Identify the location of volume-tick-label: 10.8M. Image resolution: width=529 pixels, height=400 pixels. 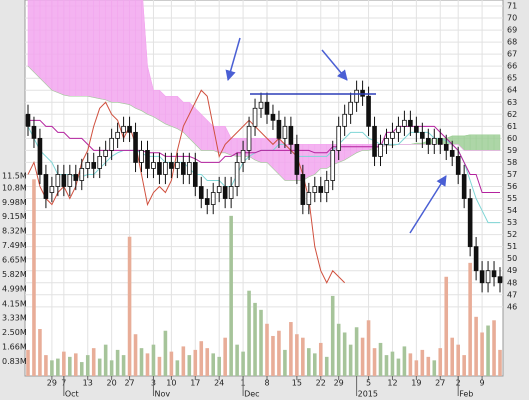
(14, 188).